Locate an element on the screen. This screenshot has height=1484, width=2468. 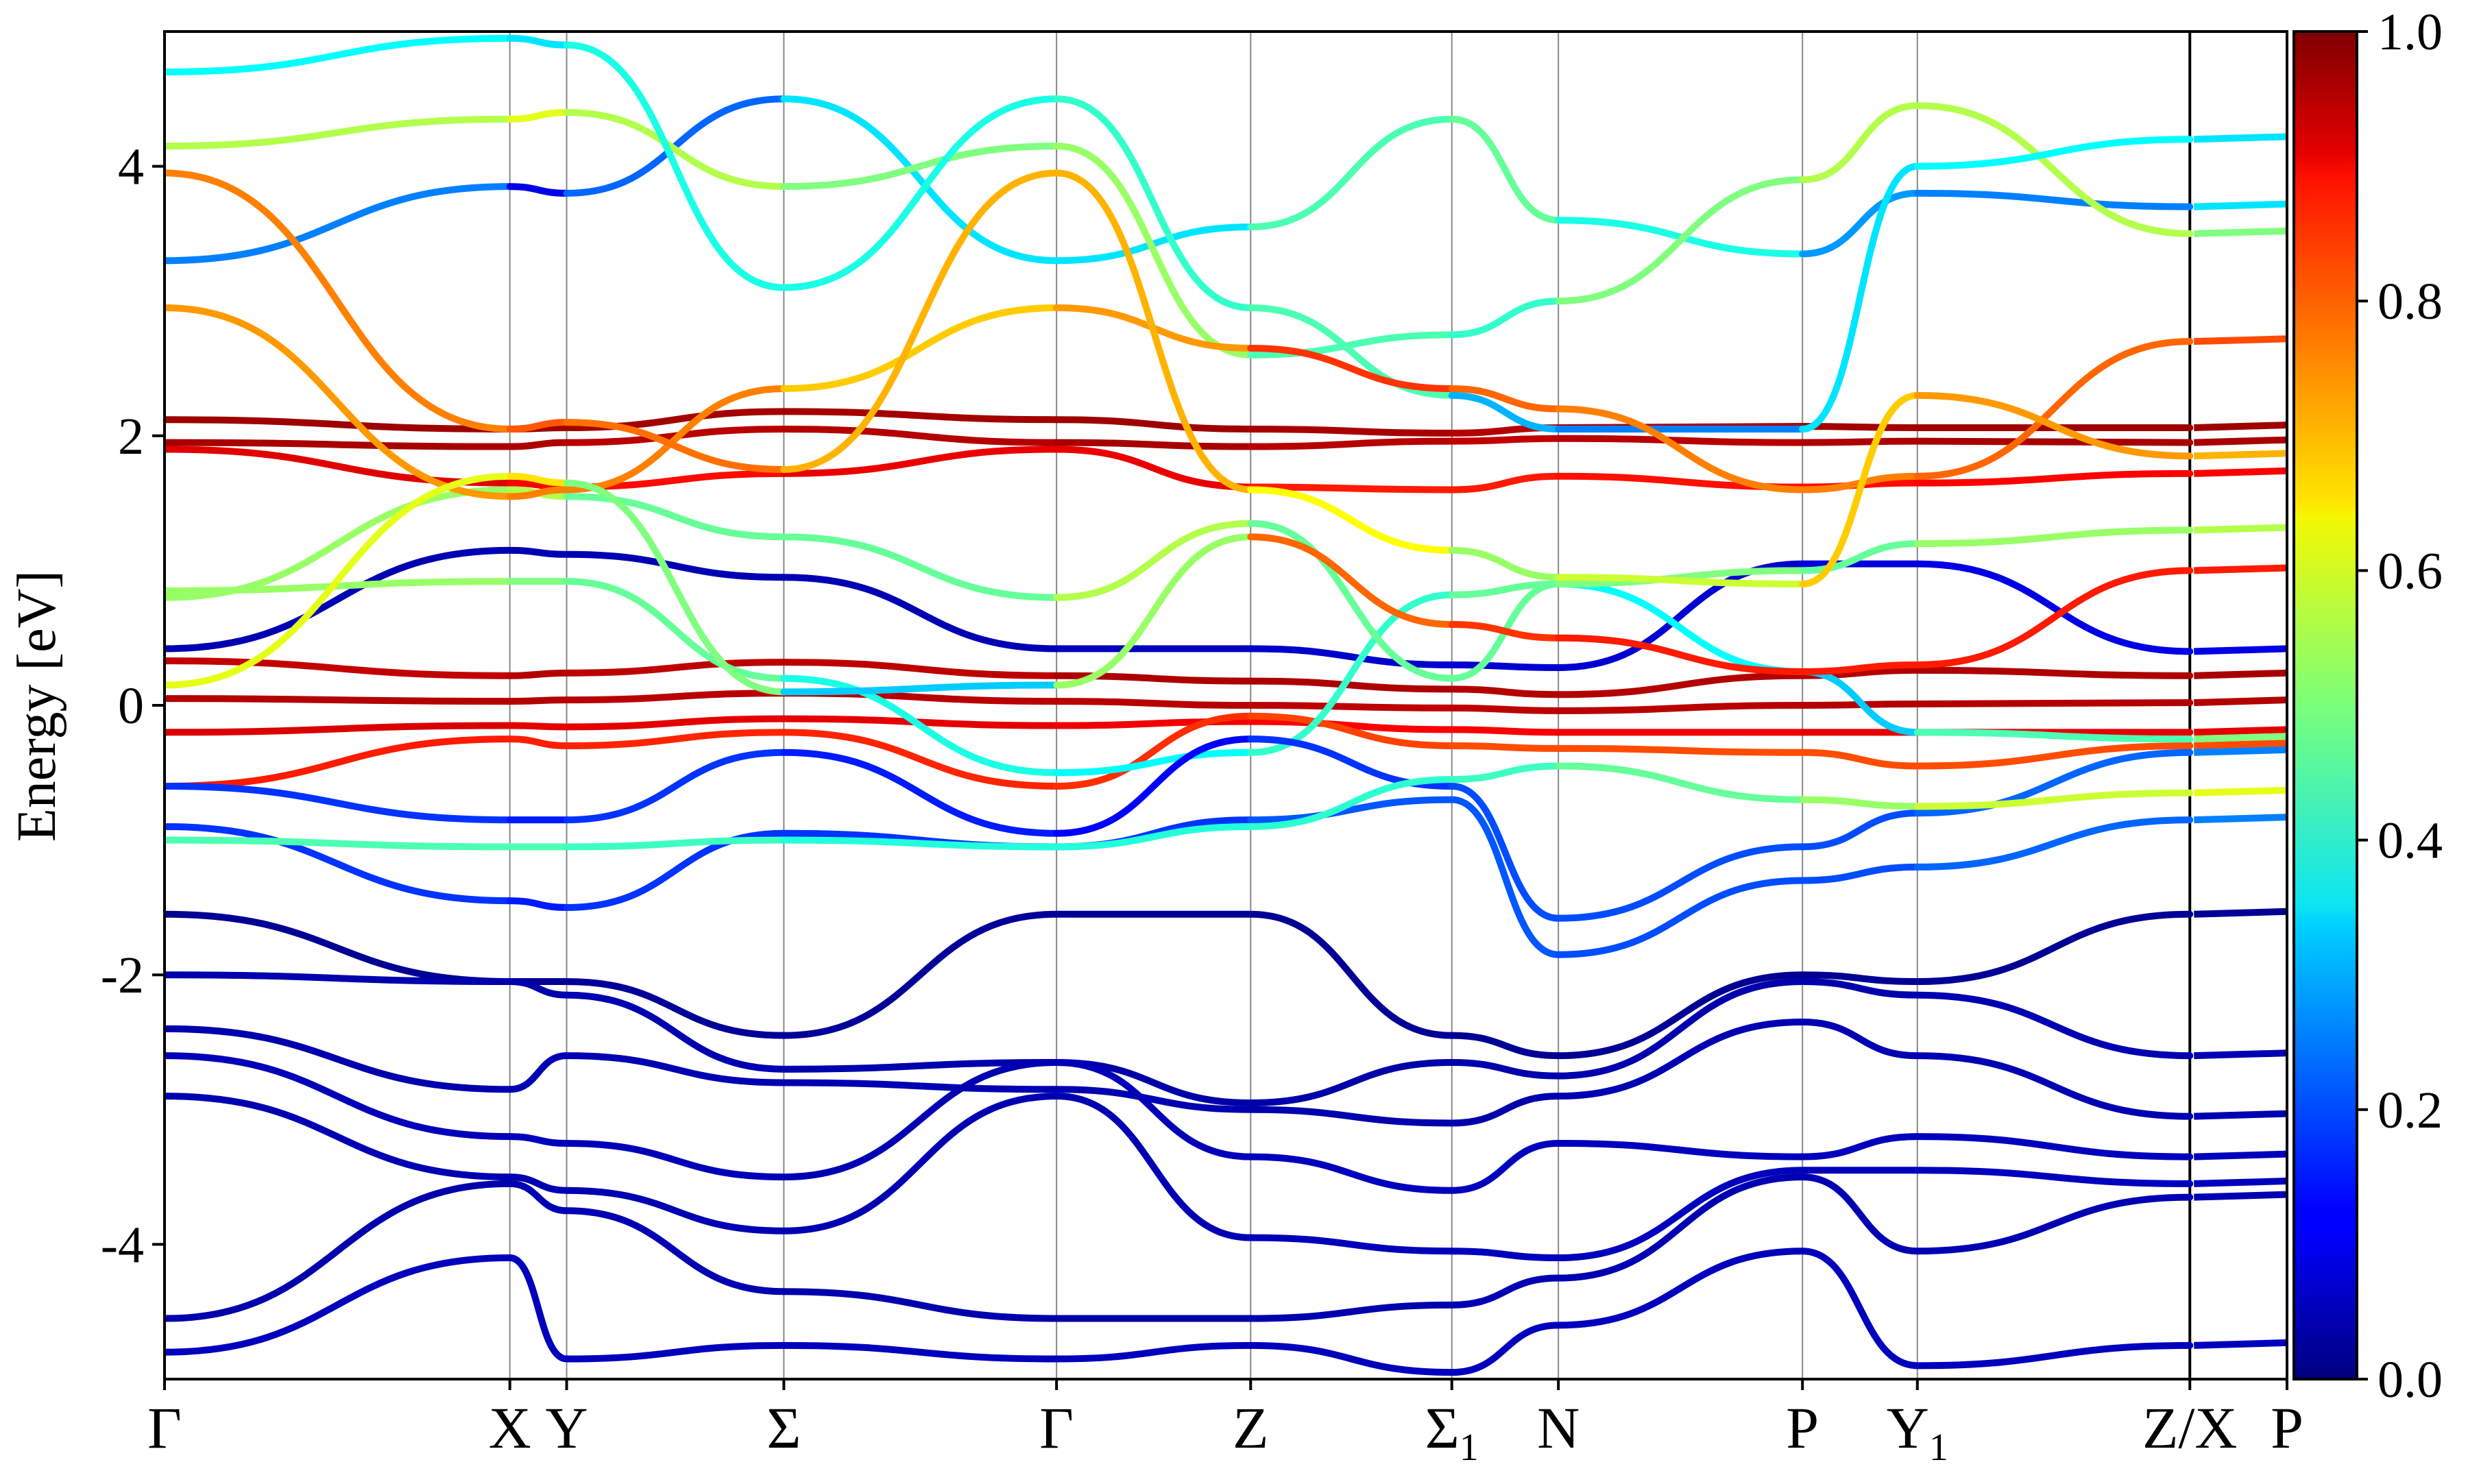
x-symmetry-label-0: Γ is located at coordinates (165, 1428).